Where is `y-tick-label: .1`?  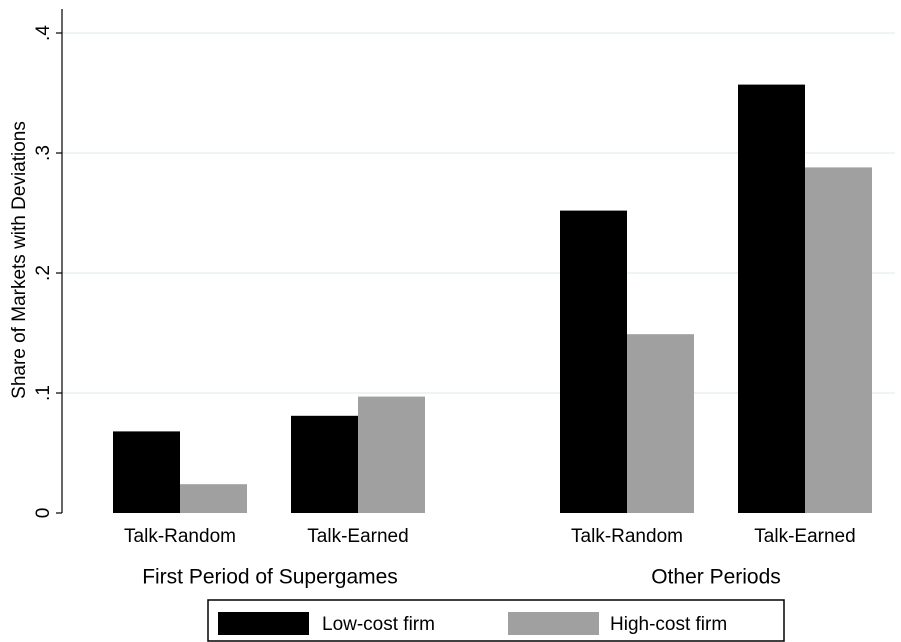
y-tick-label: .1 is located at coordinates (43, 393).